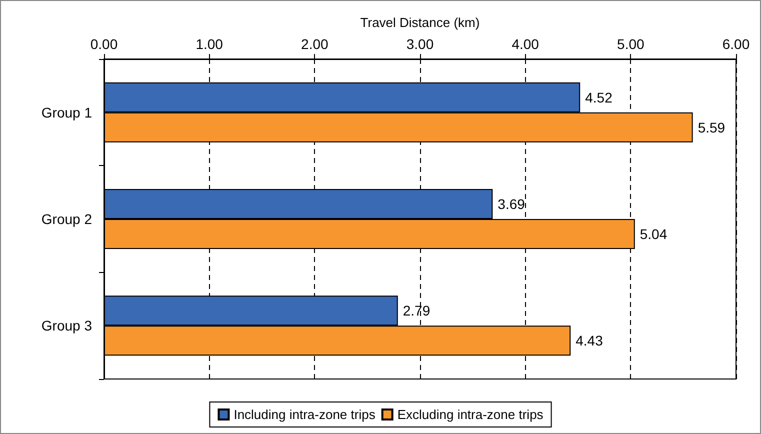 Image resolution: width=761 pixels, height=434 pixels. What do you see at coordinates (66, 326) in the screenshot?
I see `y-tick-label: Group 3` at bounding box center [66, 326].